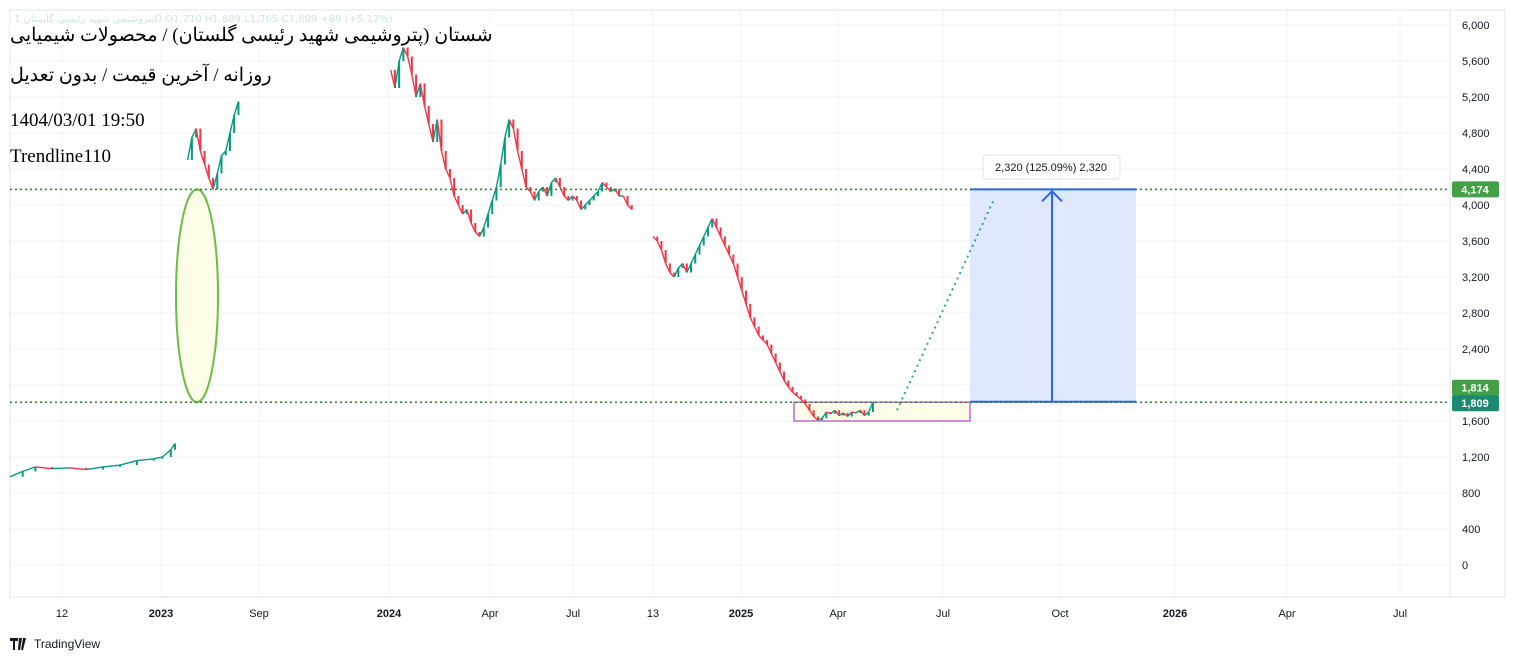  I want to click on x-tick-label: Oct, so click(1059, 614).